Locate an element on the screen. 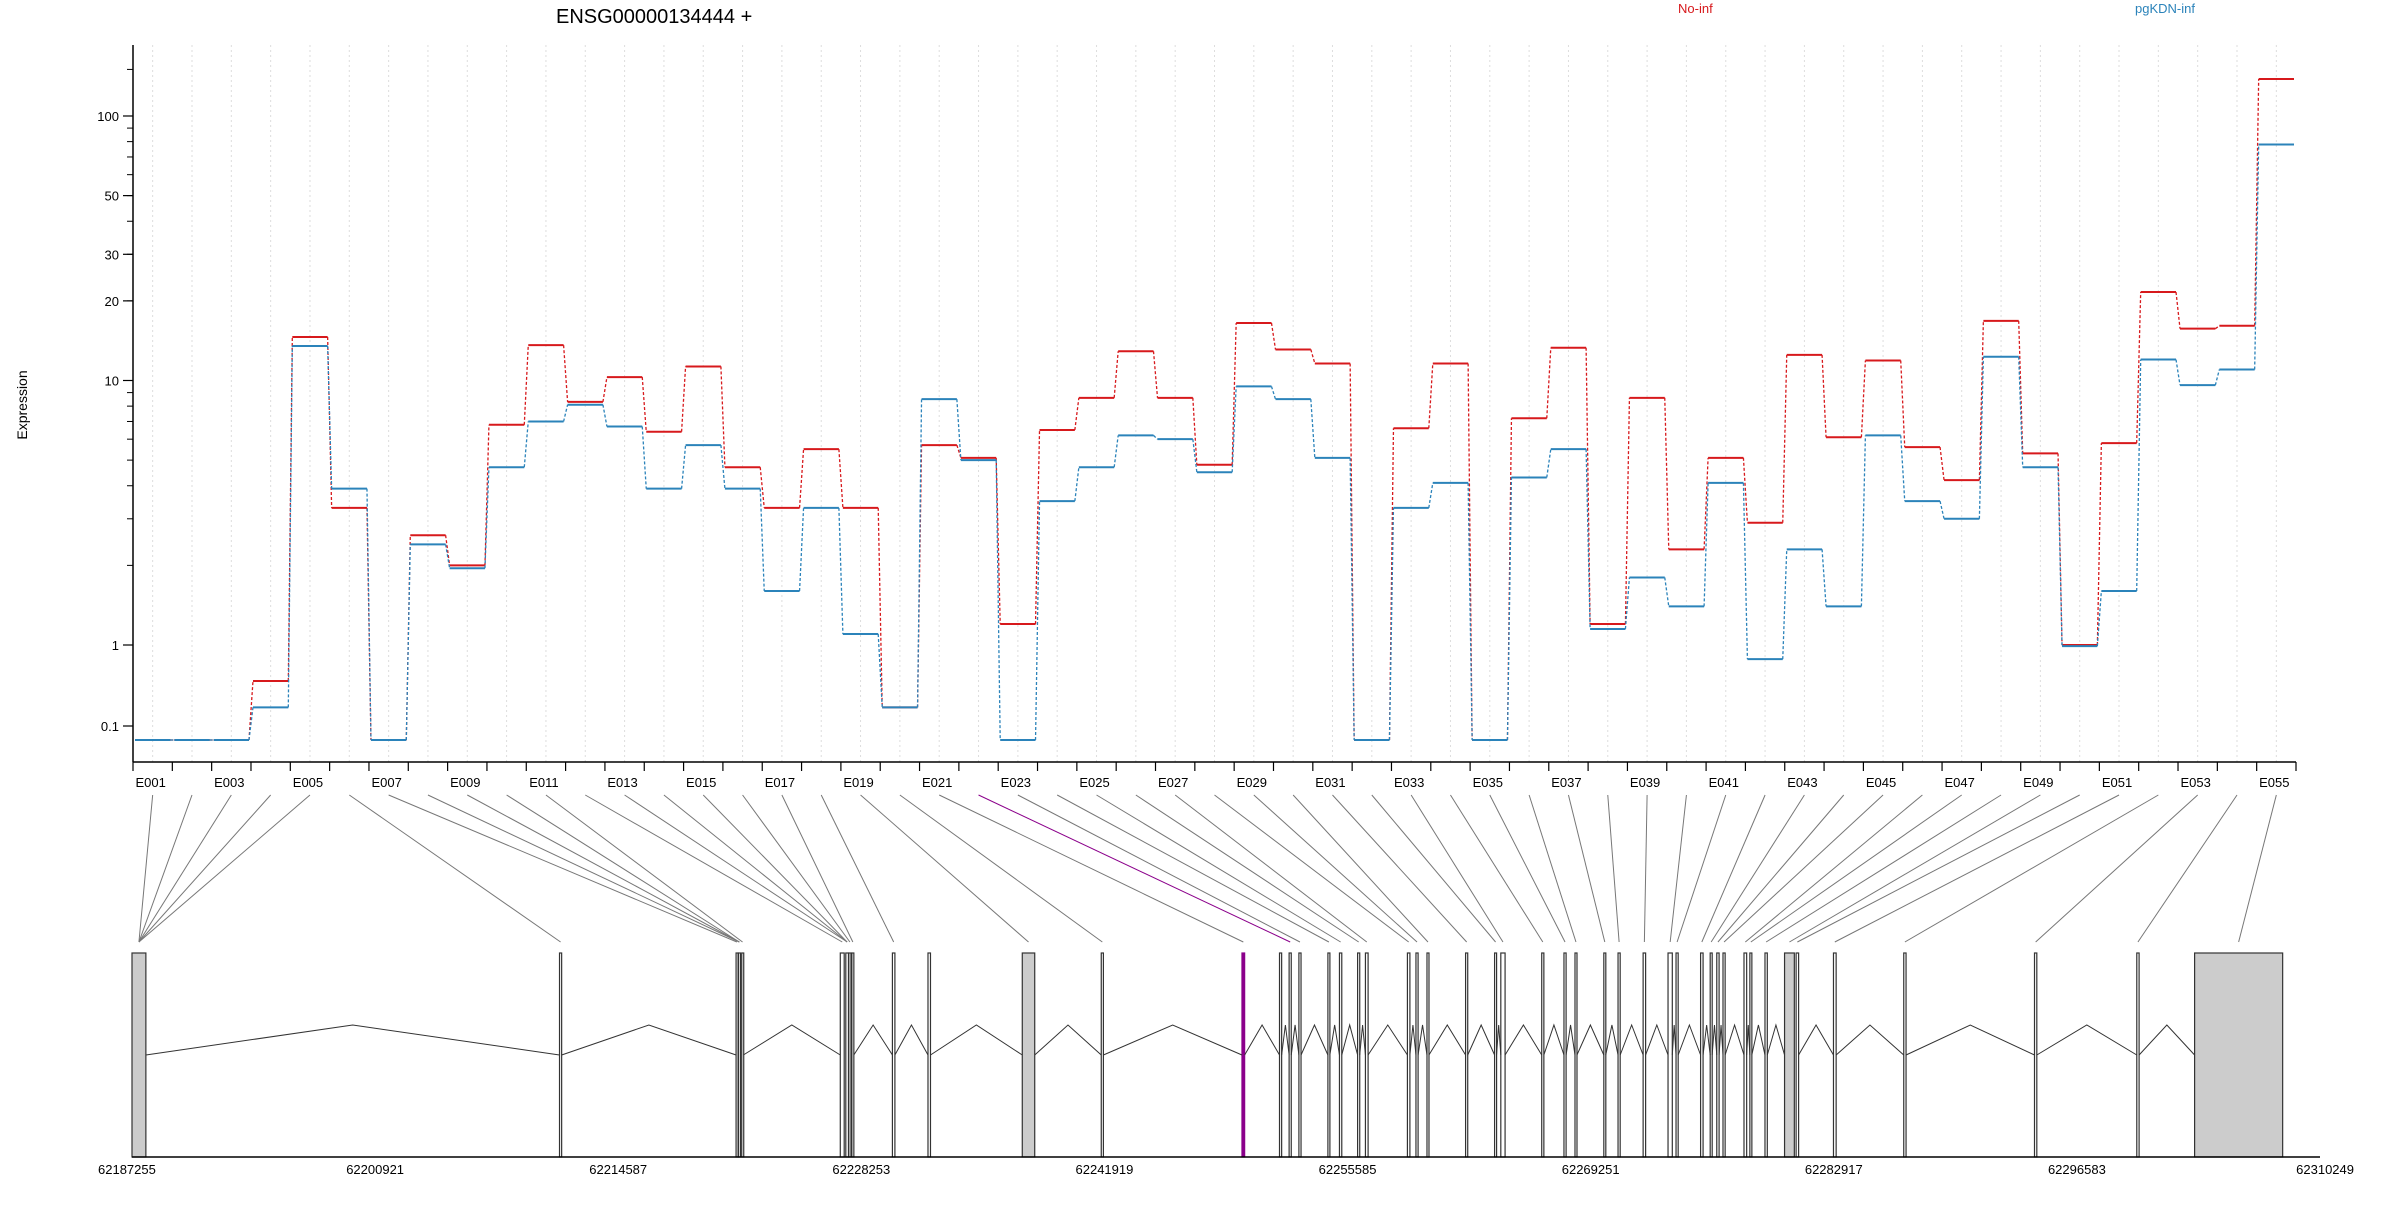 This screenshot has height=1205, width=2400. x-tick-label: E011 is located at coordinates (543, 782).